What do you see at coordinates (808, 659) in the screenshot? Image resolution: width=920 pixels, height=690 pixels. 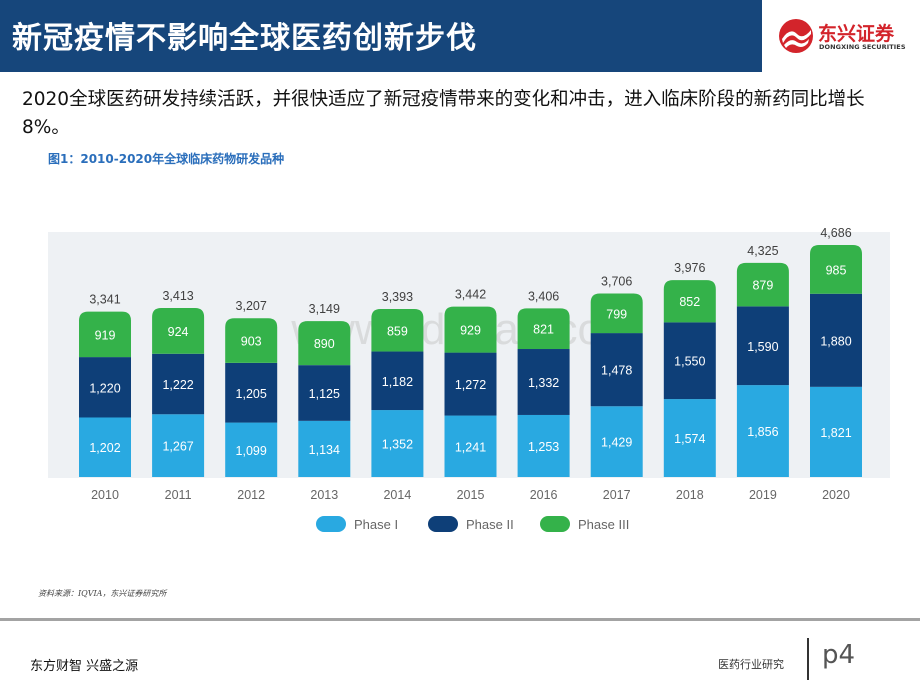 I see `footer-separator` at bounding box center [808, 659].